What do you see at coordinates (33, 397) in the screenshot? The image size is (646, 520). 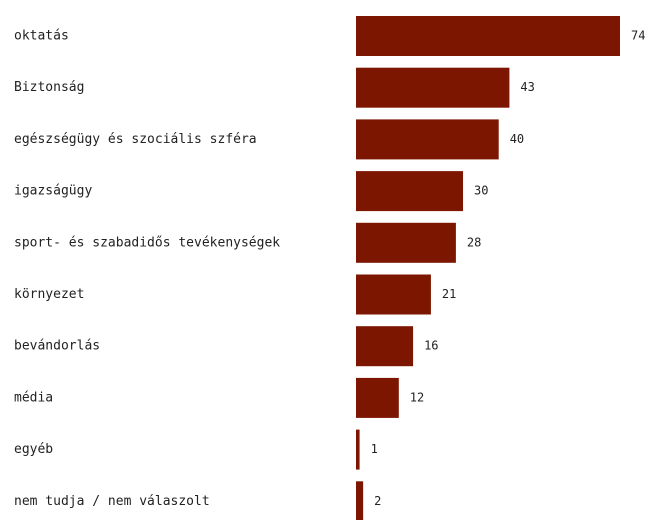 I see `category-label: média` at bounding box center [33, 397].